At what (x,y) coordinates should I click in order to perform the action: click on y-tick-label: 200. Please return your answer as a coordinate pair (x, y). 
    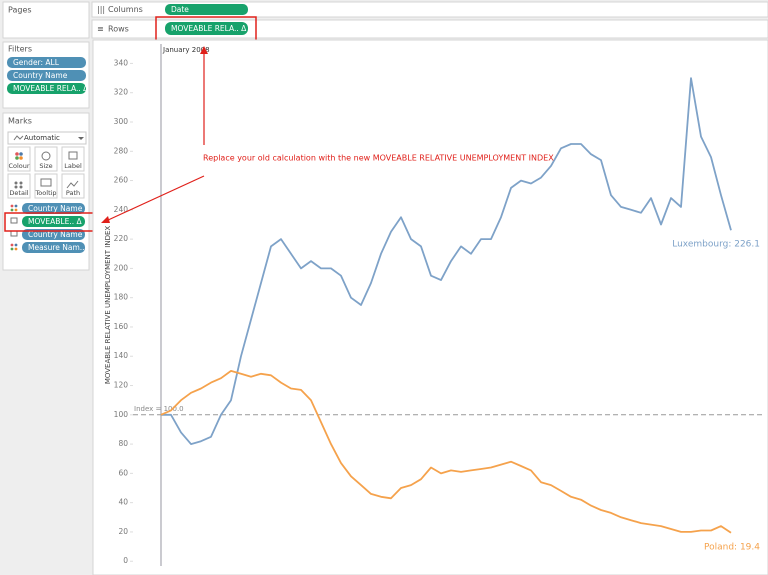
    Looking at the image, I should click on (121, 267).